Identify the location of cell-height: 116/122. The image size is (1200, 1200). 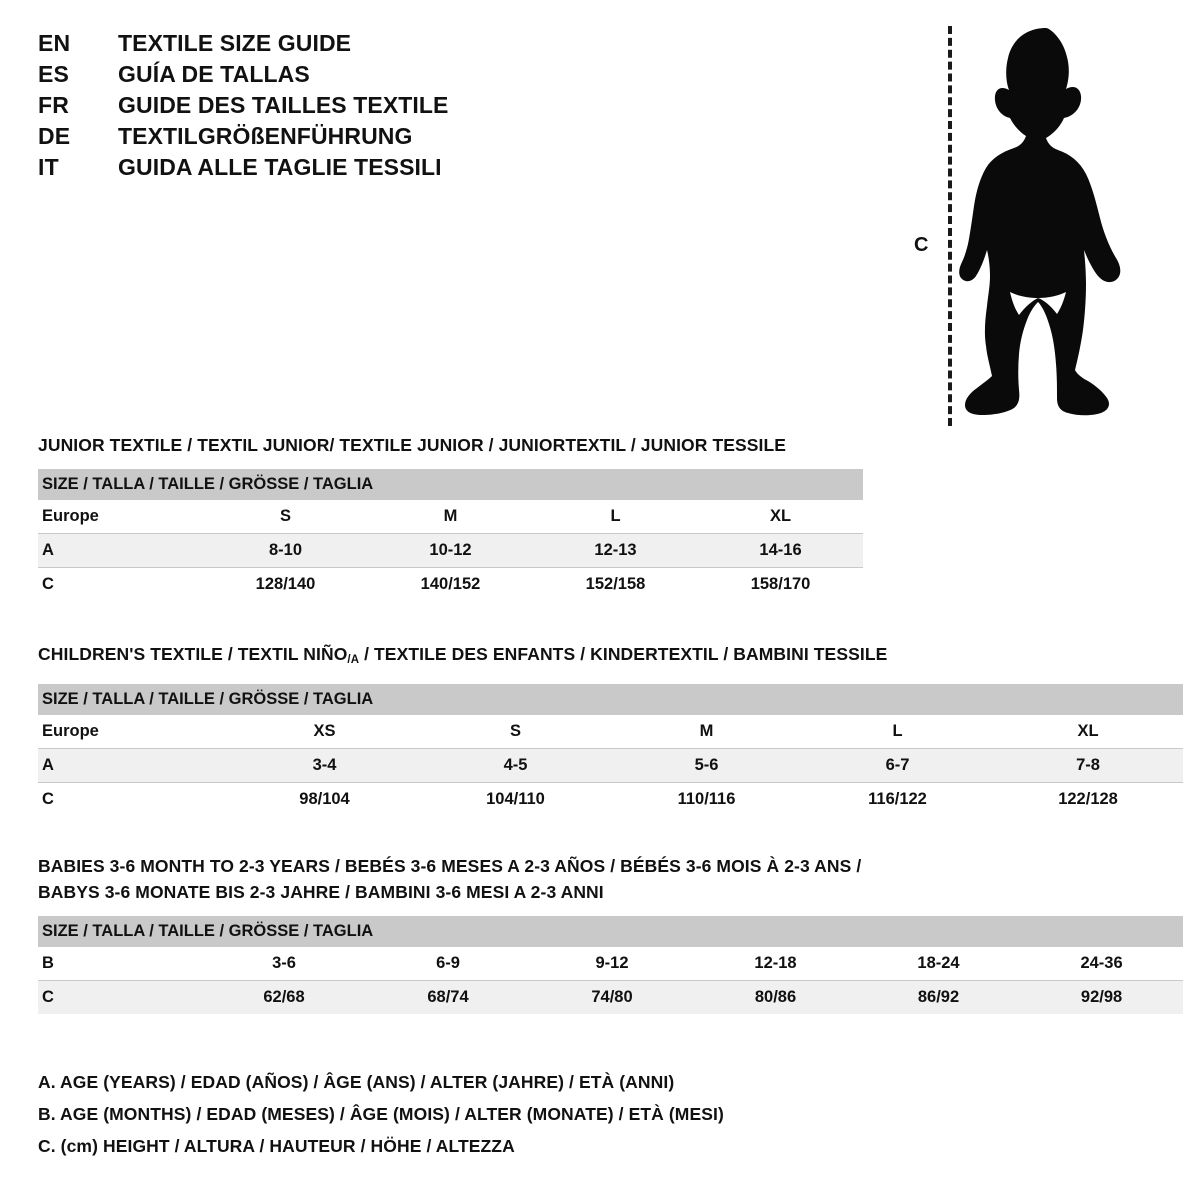
(897, 799).